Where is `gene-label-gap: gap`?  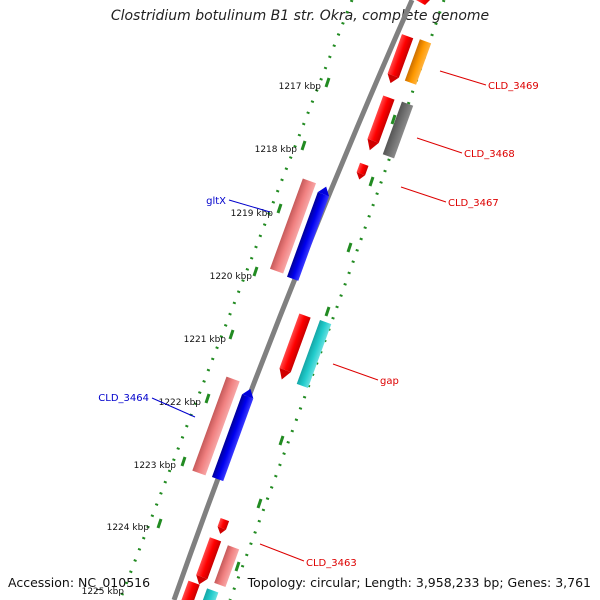
gene-label-gap: gap is located at coordinates (389, 381).